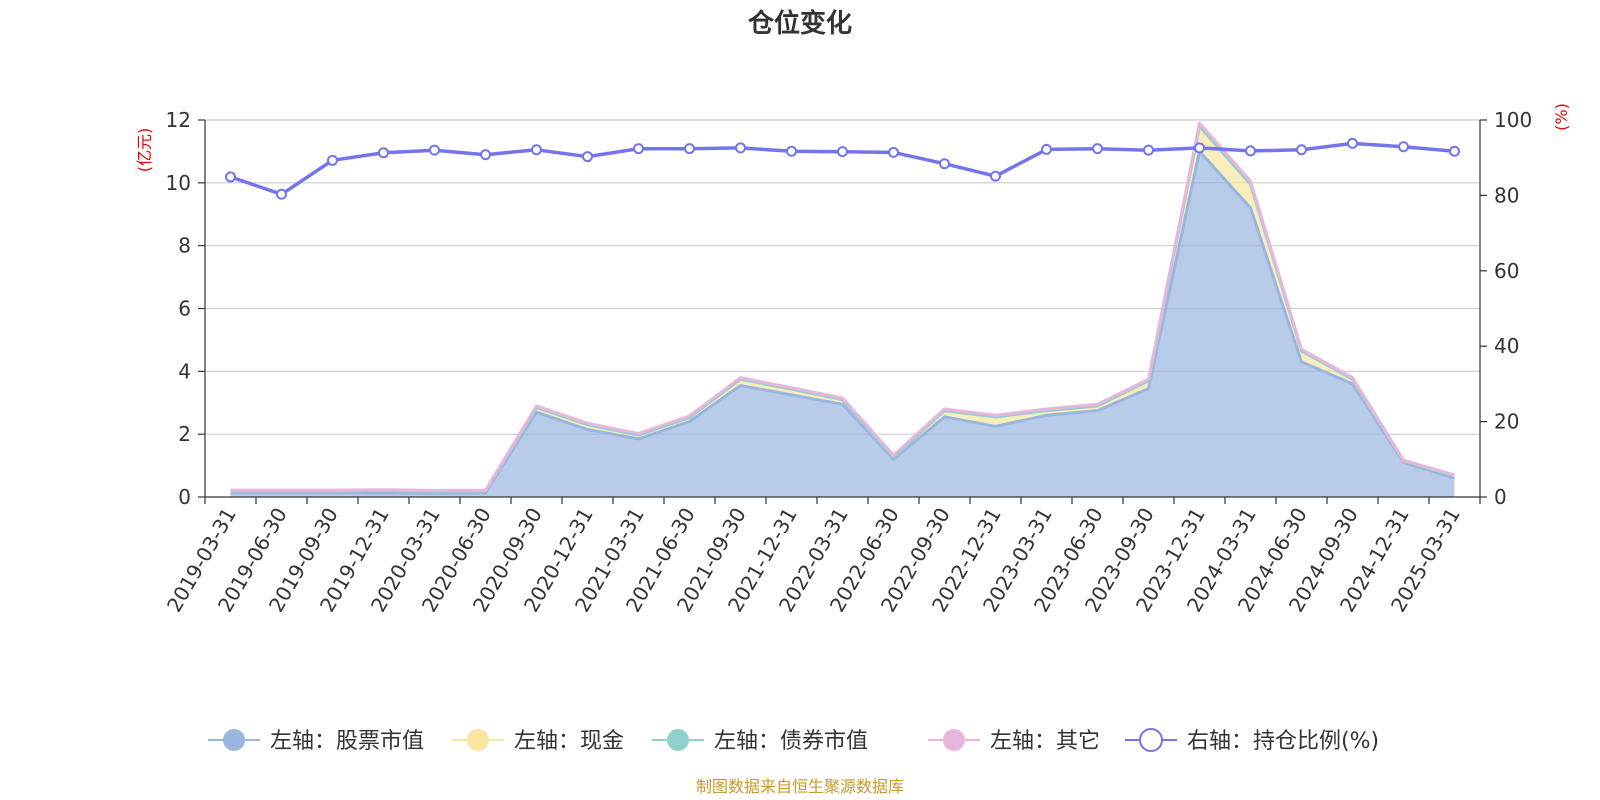  I want to click on legend-label: 左轴：股票市值, so click(347, 741).